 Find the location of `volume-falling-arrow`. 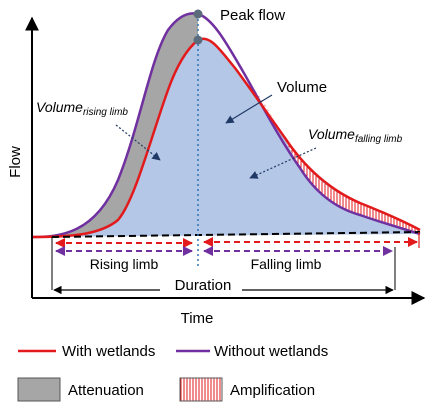

volume-falling-arrow is located at coordinates (283, 163).